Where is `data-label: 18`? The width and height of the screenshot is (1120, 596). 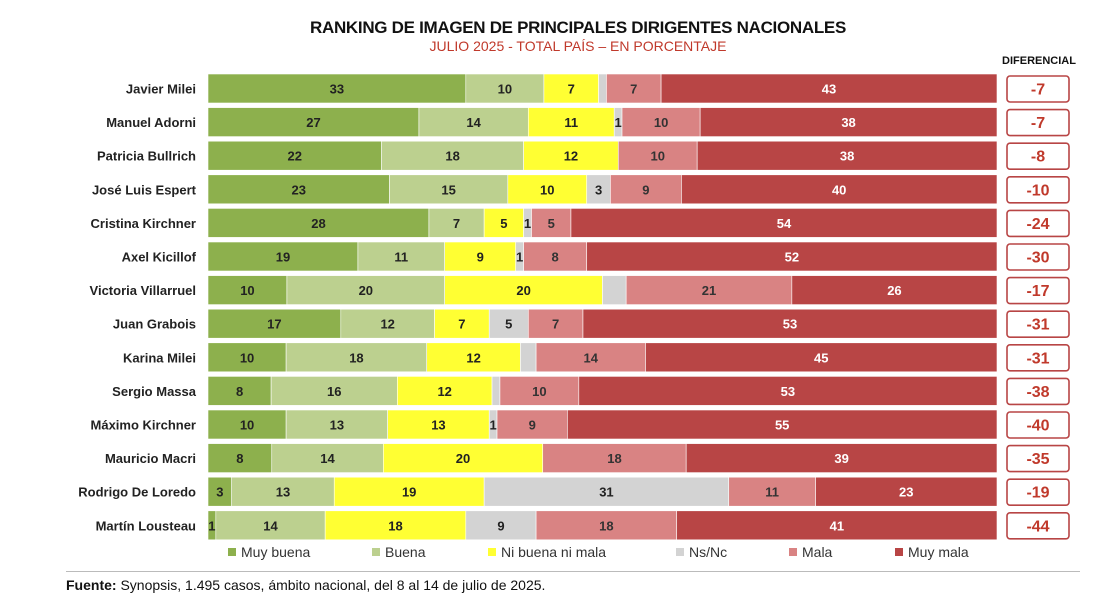
data-label: 18 is located at coordinates (614, 458).